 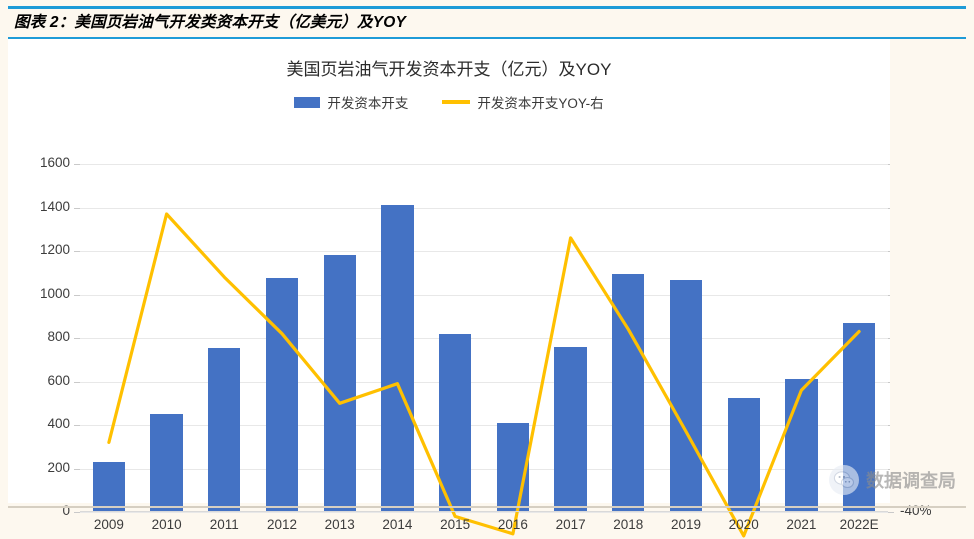 I want to click on x-axis-tick-label: 2010, so click(x=166, y=524).